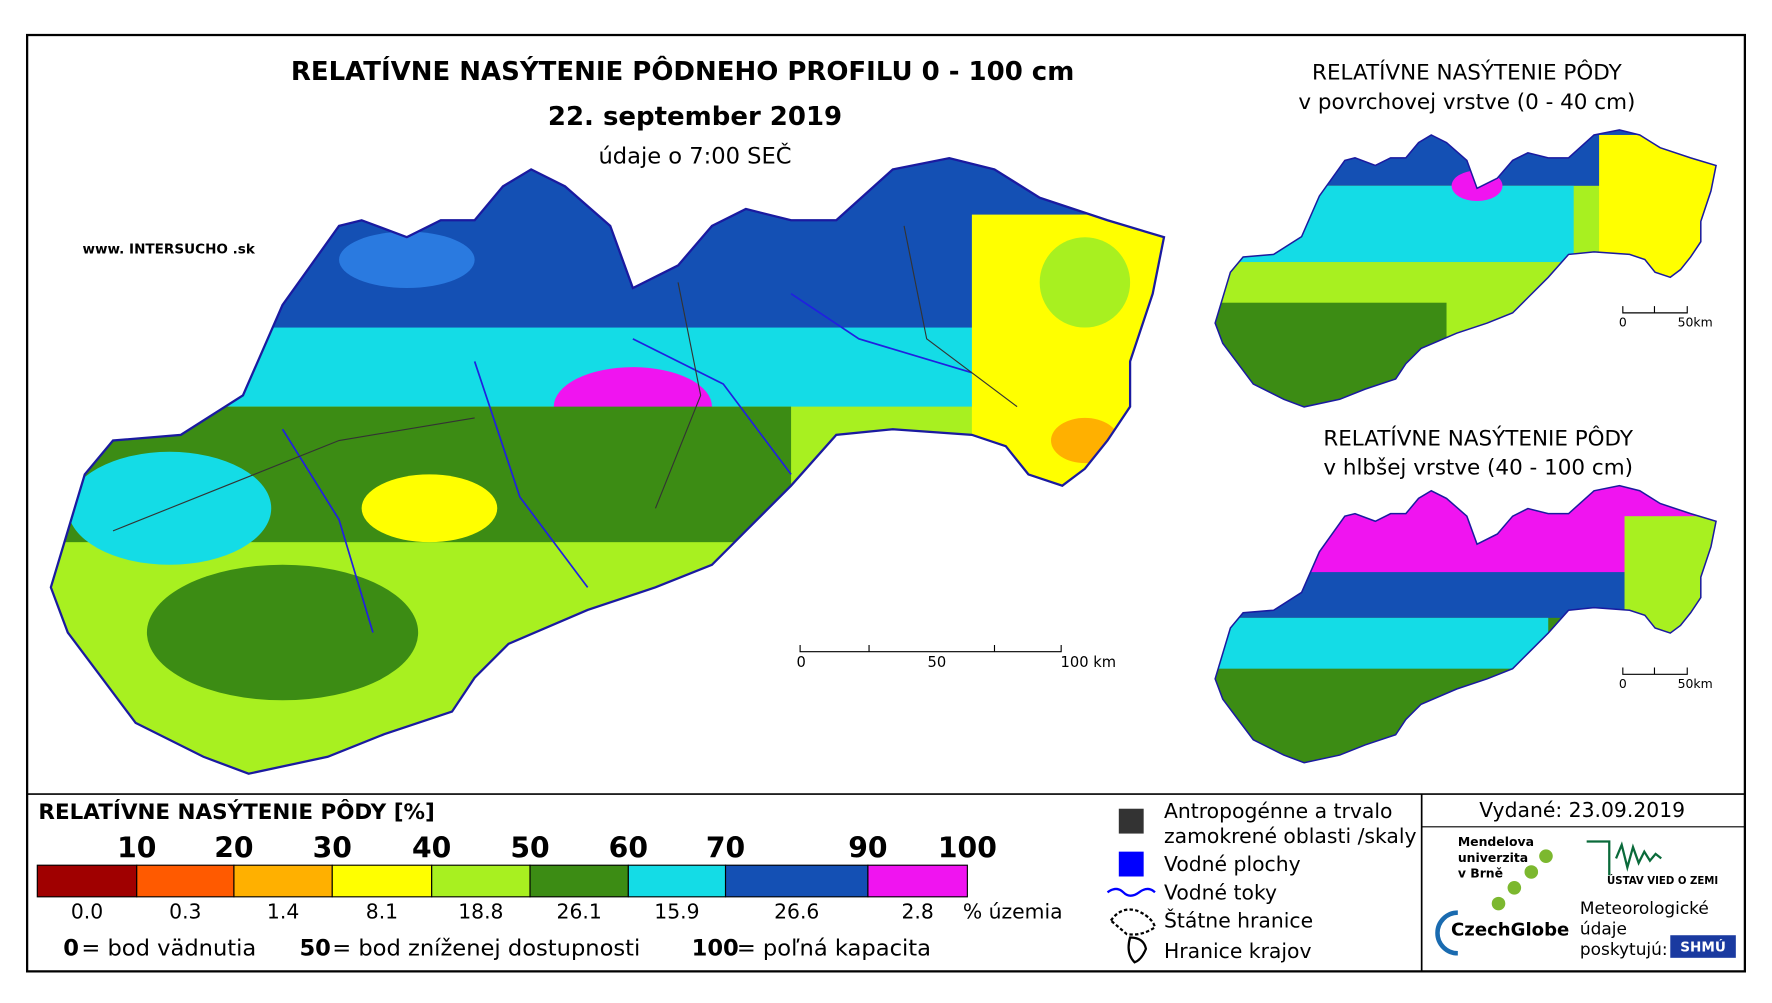  Describe the element at coordinates (283, 912) in the screenshot. I see `legend-share: 1.4` at that location.